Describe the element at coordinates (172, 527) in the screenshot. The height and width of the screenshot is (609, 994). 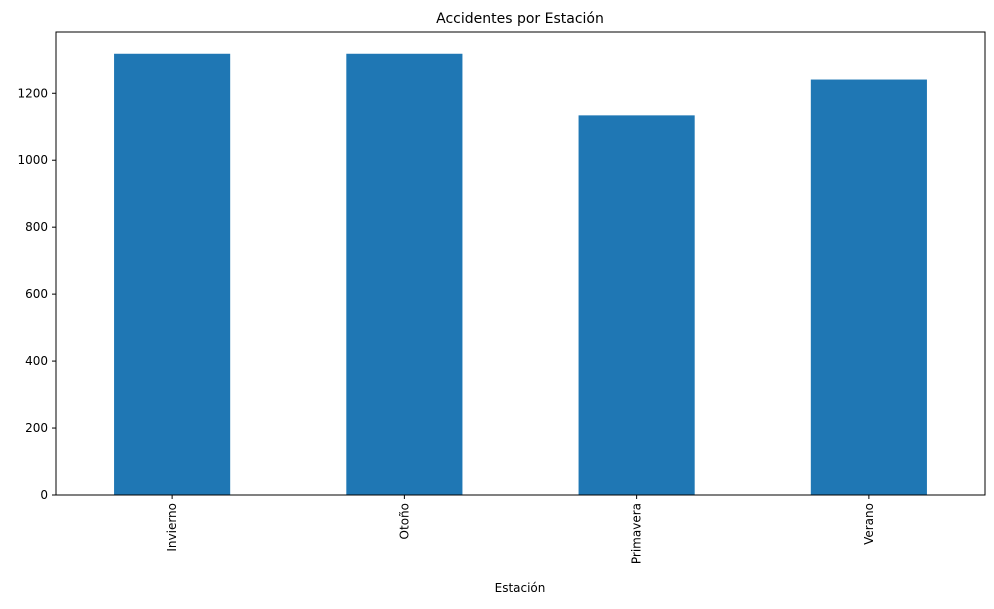
I see `x-tick-label-0: Invierno` at that location.